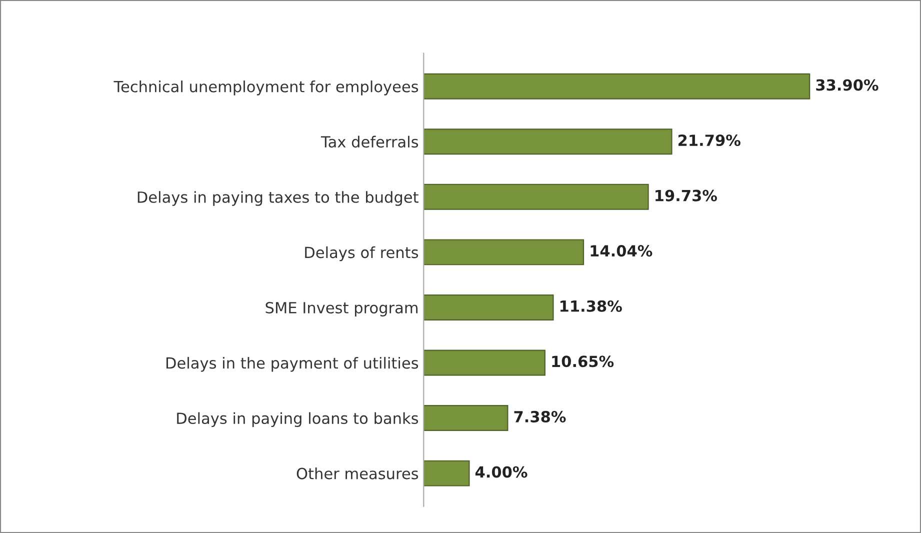 The width and height of the screenshot is (921, 533). What do you see at coordinates (540, 416) in the screenshot?
I see `data-label: 7.38%` at bounding box center [540, 416].